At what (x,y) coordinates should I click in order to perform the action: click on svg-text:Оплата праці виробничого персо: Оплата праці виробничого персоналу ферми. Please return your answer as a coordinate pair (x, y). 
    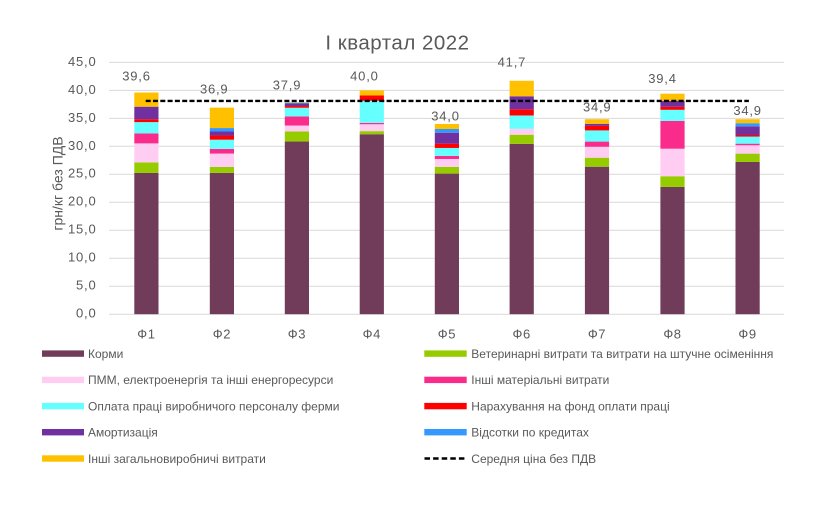
    Looking at the image, I should click on (213, 406).